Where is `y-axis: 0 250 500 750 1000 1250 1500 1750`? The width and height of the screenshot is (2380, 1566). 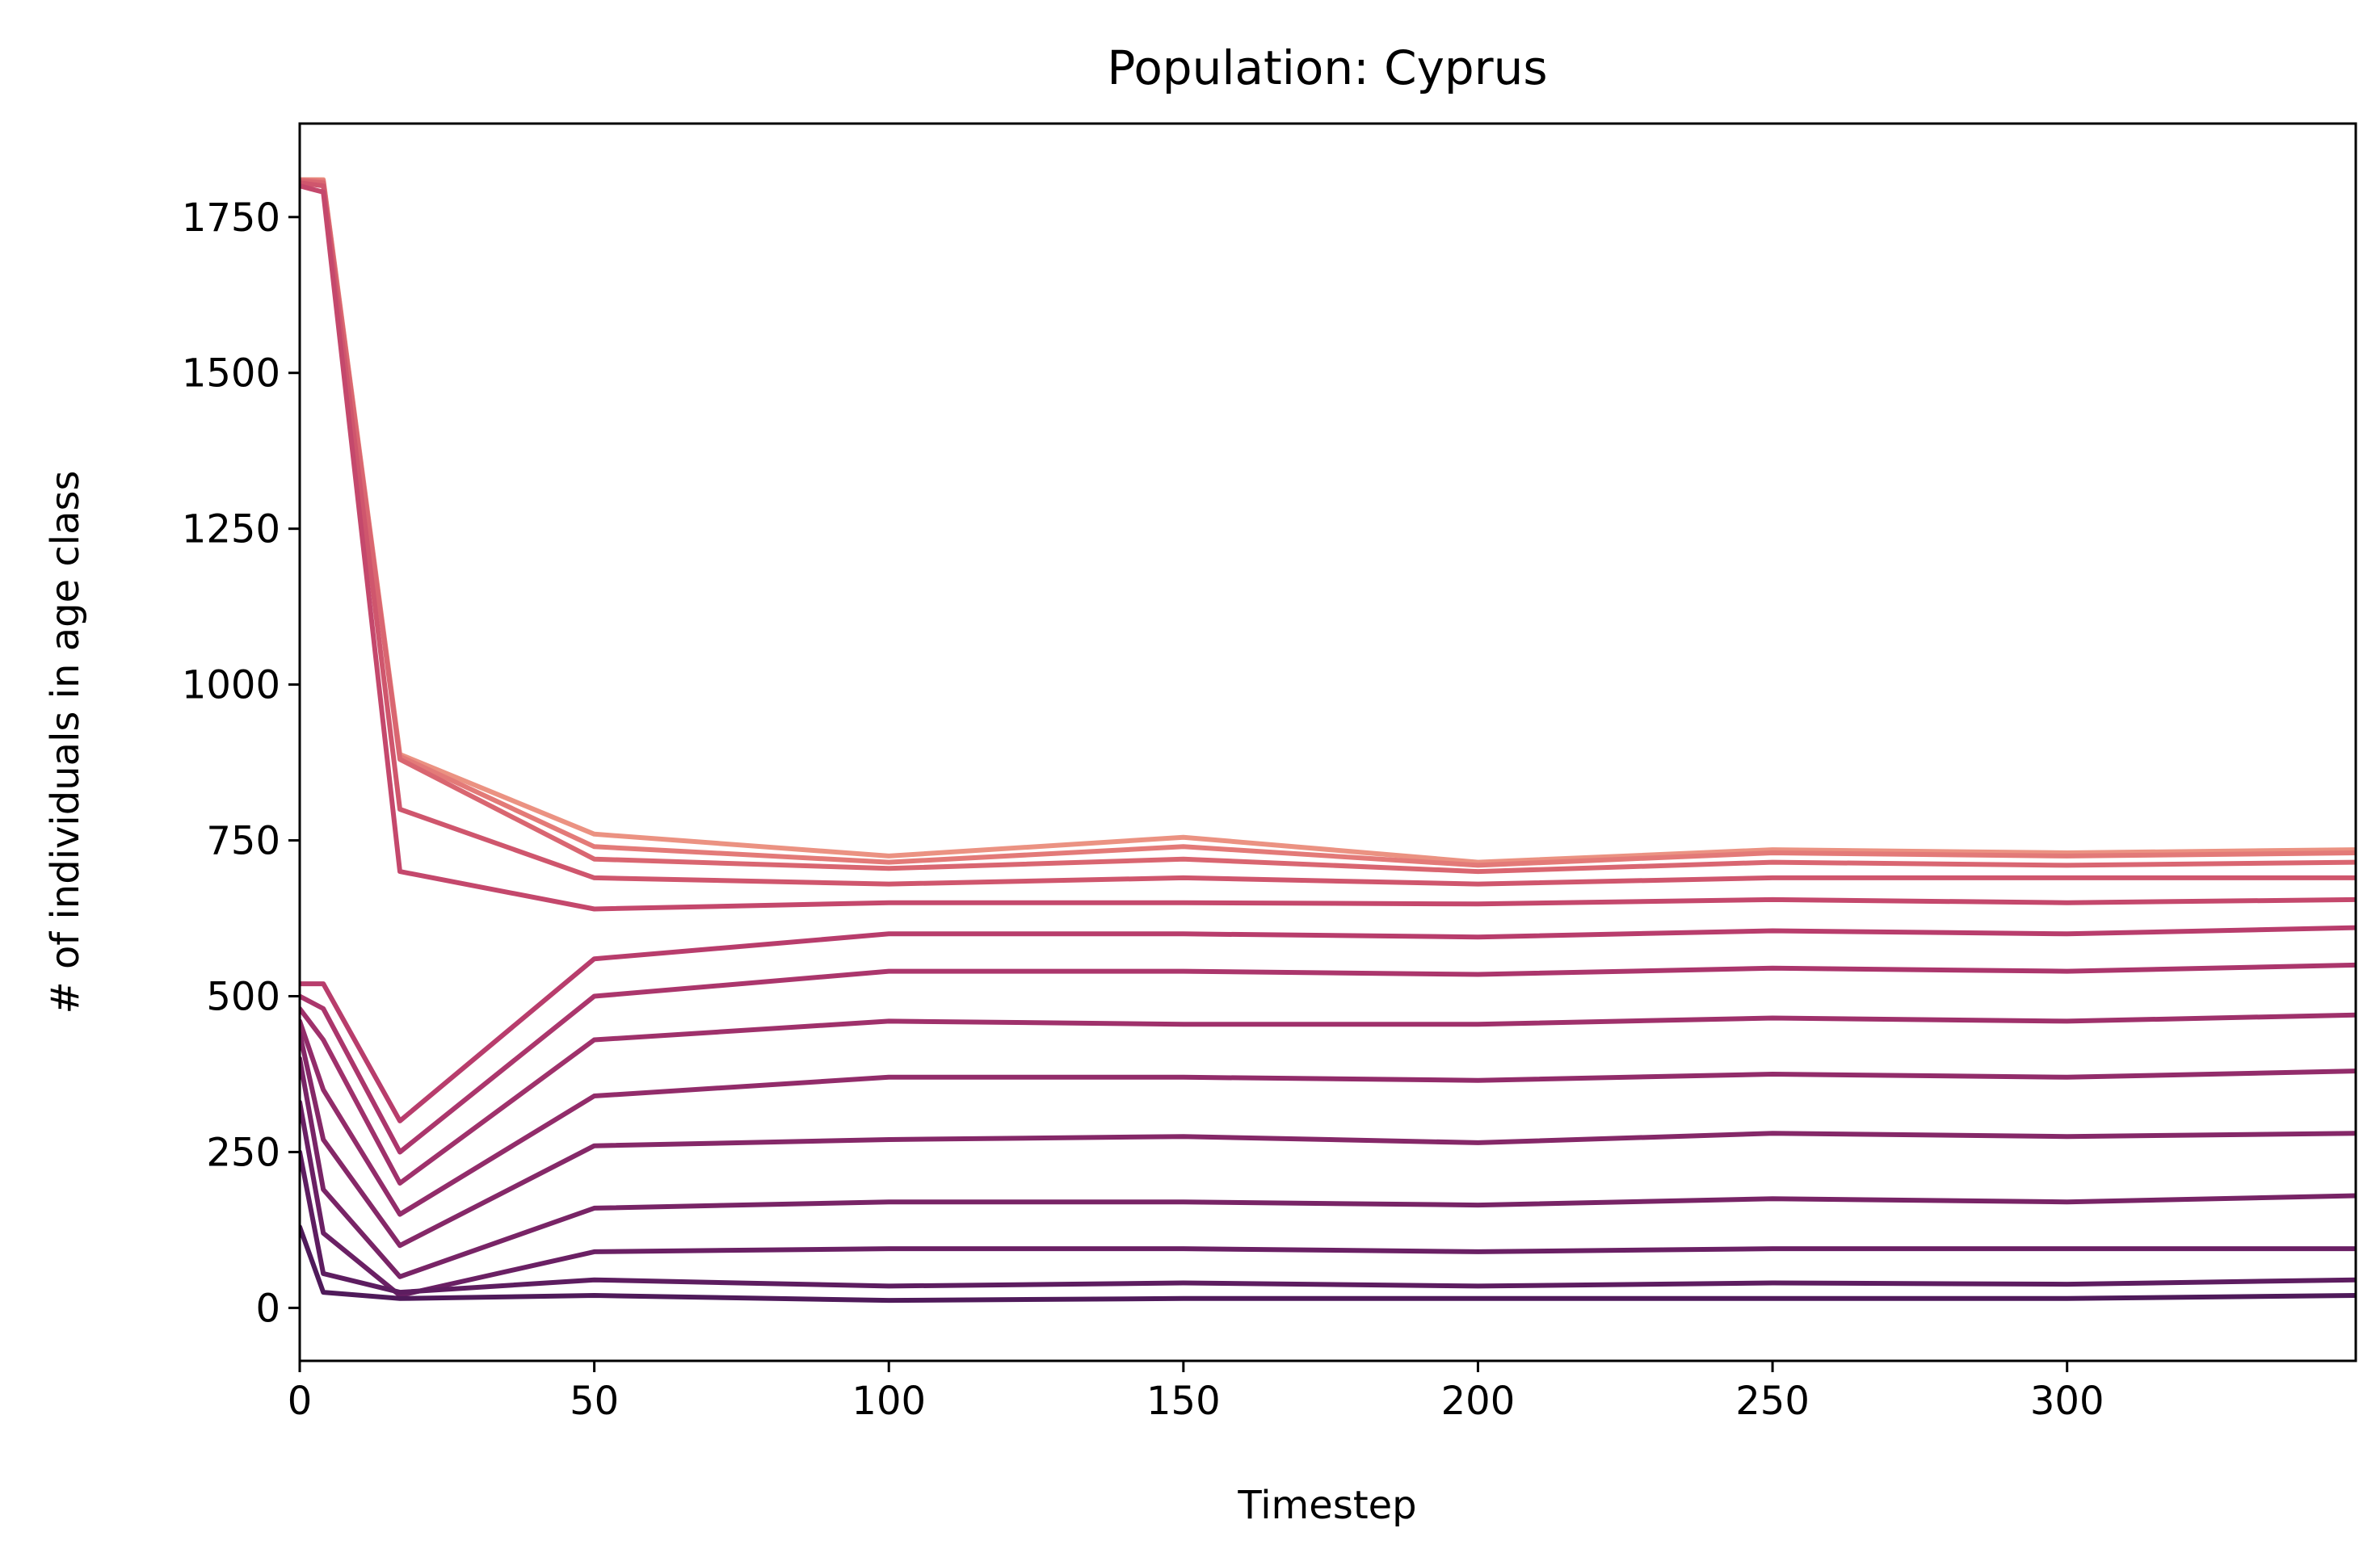 y-axis: 0 250 500 750 1000 1250 1500 1750 is located at coordinates (241, 763).